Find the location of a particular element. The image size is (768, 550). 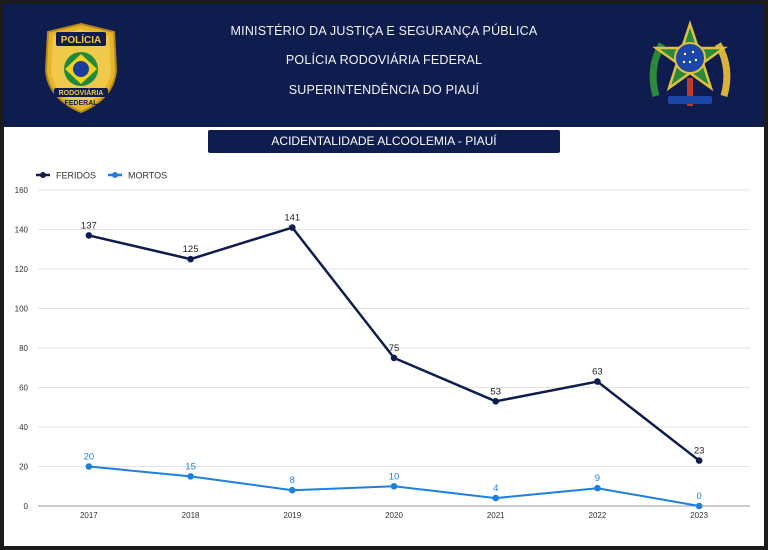

data-label-feridos: 75 is located at coordinates (394, 348).